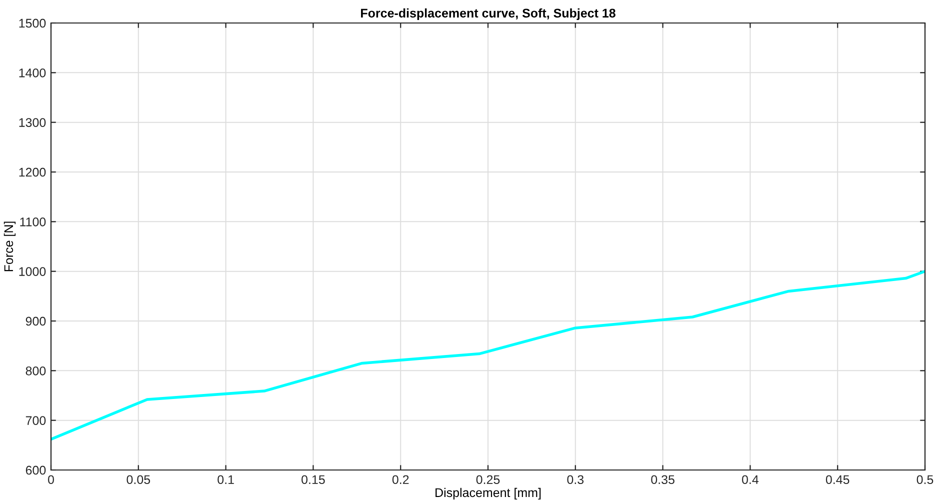 The height and width of the screenshot is (504, 938). I want to click on y-axis-title: Force [N], so click(10, 247).